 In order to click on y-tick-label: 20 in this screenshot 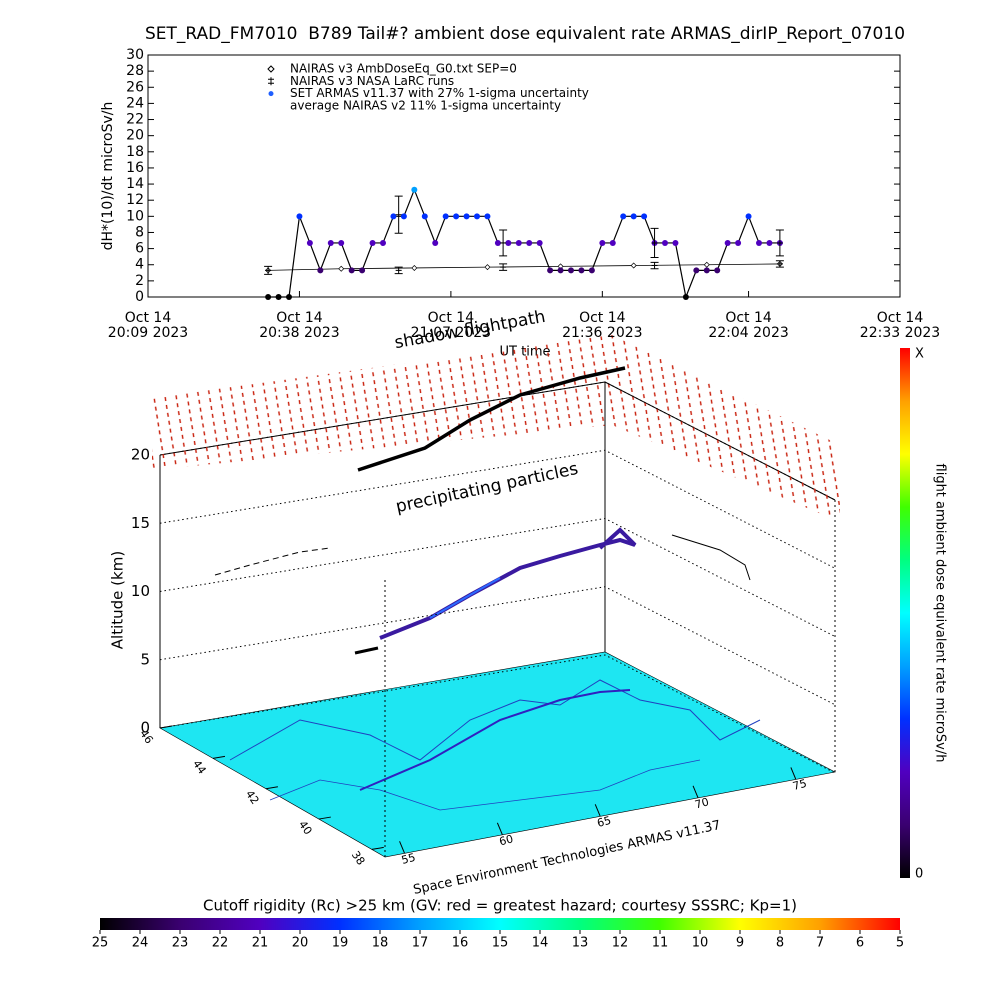, I will do `click(135, 136)`.